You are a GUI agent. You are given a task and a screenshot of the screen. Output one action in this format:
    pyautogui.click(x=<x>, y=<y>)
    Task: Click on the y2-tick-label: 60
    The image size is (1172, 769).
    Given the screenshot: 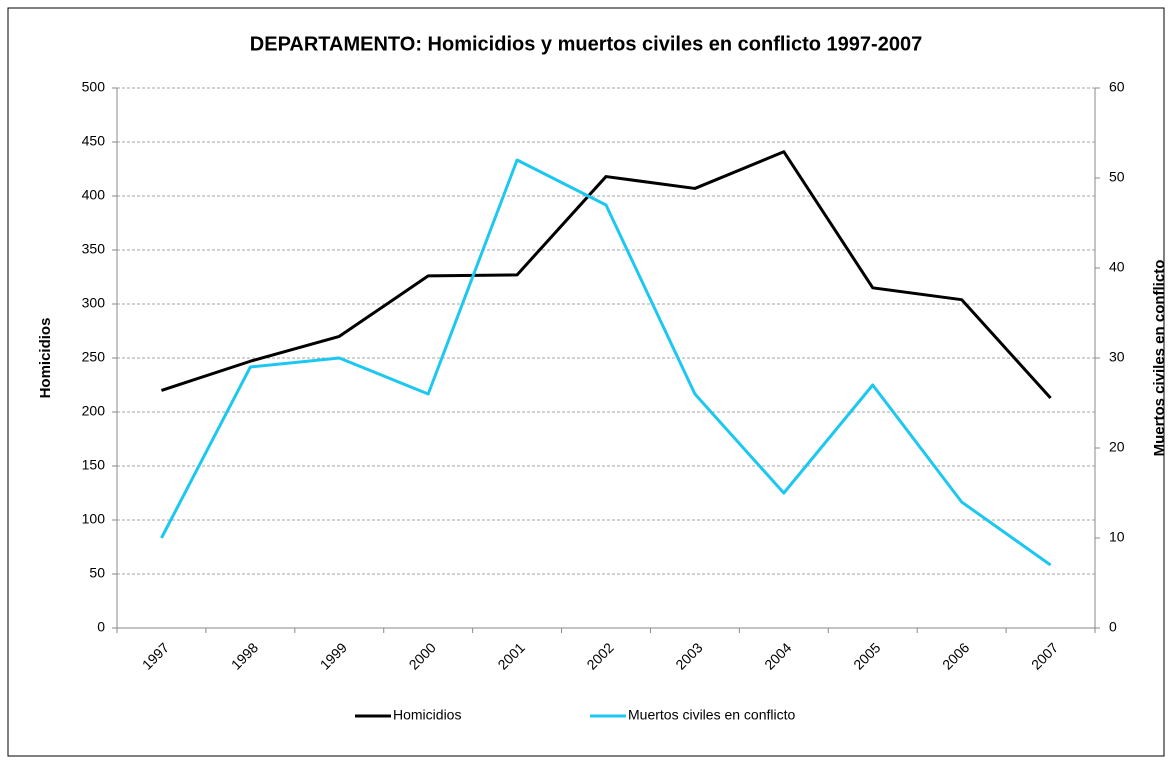 What is the action you would take?
    pyautogui.click(x=1117, y=87)
    